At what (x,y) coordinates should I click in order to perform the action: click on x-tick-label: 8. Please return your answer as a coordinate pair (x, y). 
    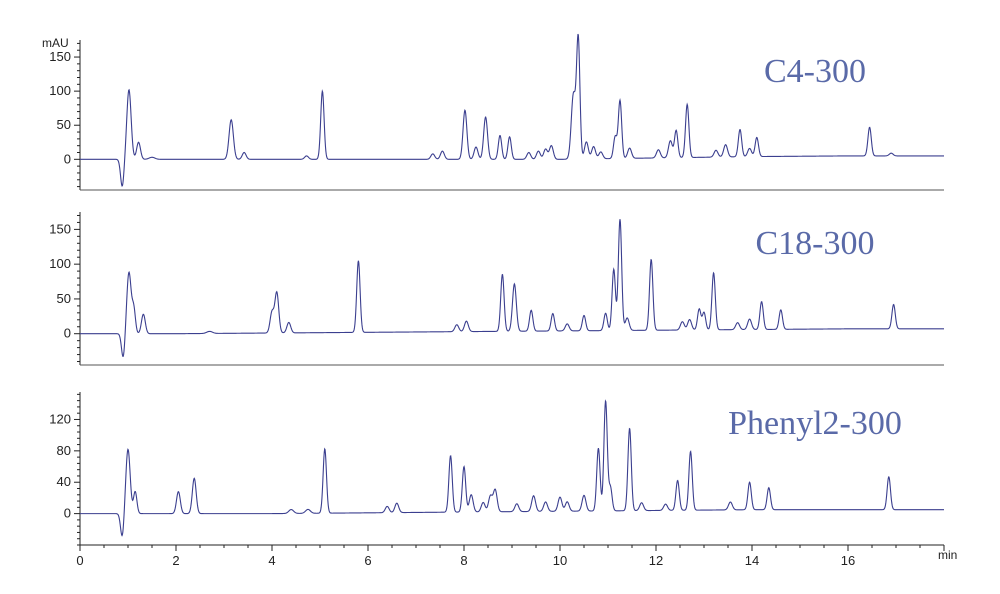
    Looking at the image, I should click on (463, 560).